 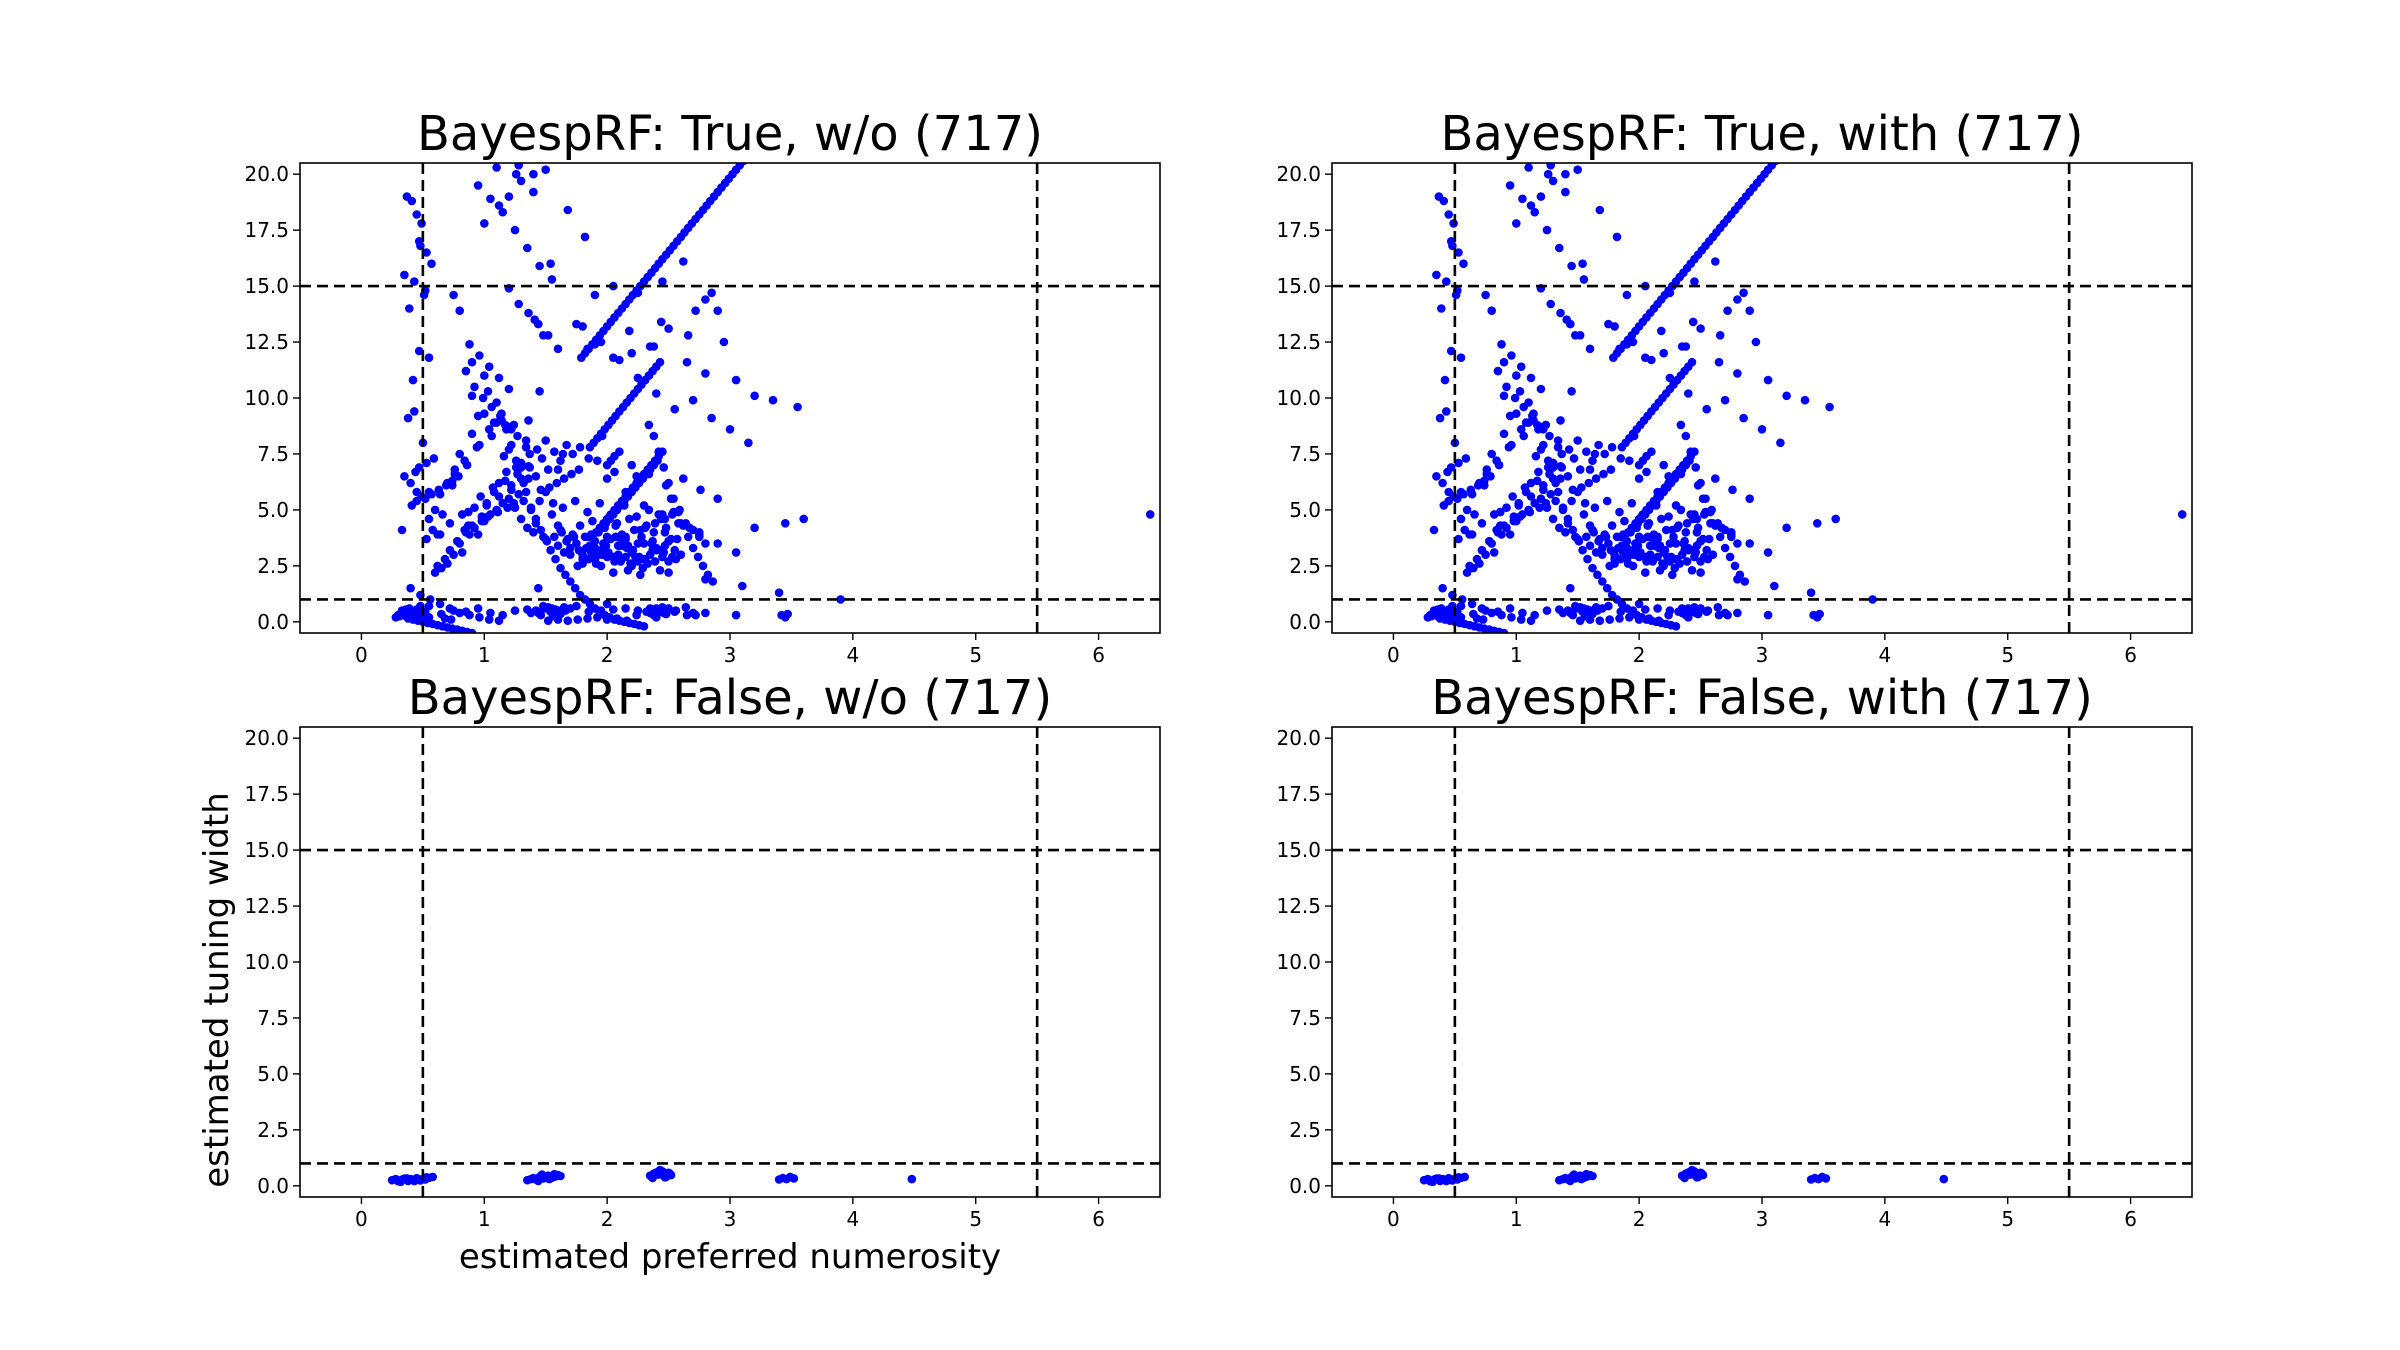 What do you see at coordinates (266, 738) in the screenshot?
I see `y-tick-label: 20.0` at bounding box center [266, 738].